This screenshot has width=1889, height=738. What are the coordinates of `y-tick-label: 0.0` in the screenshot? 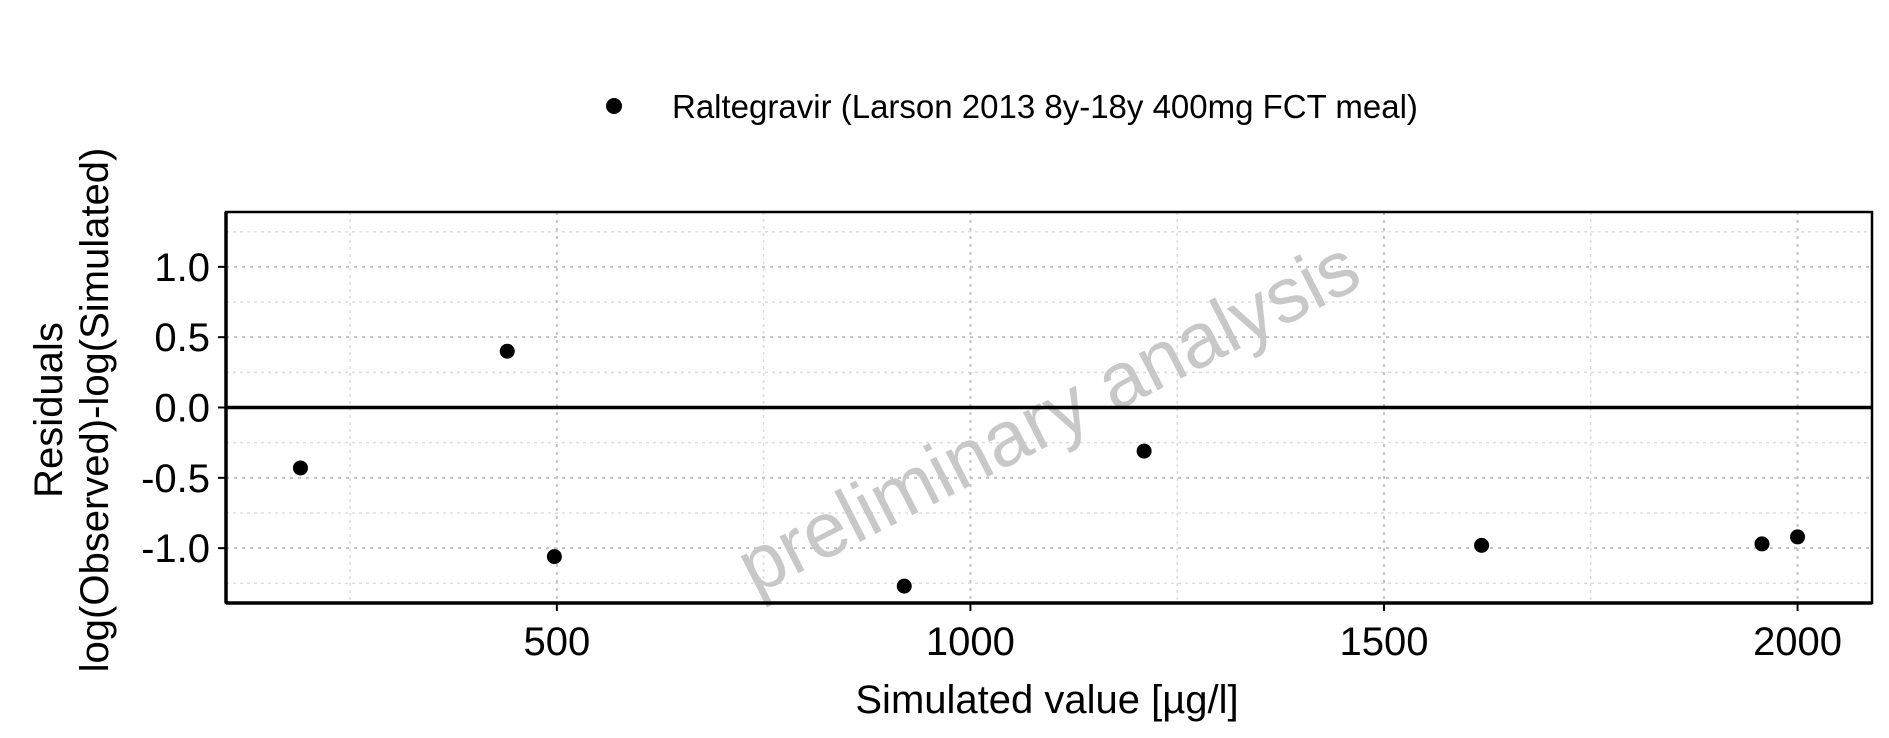 It's located at (182, 409).